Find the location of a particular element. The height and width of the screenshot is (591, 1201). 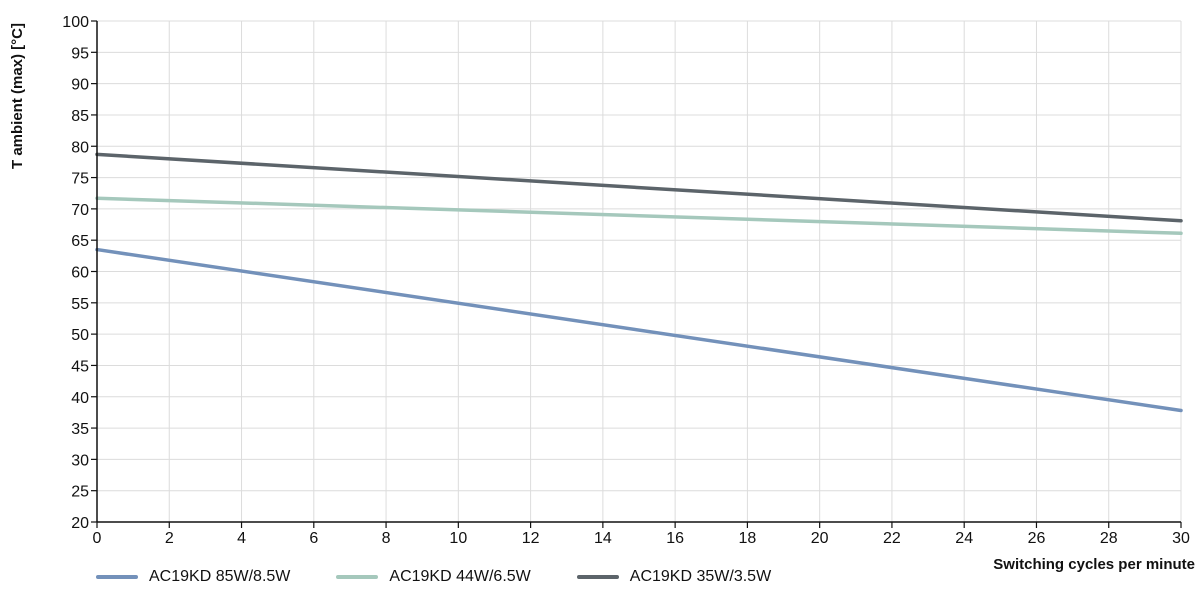

y-tick-label: 100 is located at coordinates (75, 22).